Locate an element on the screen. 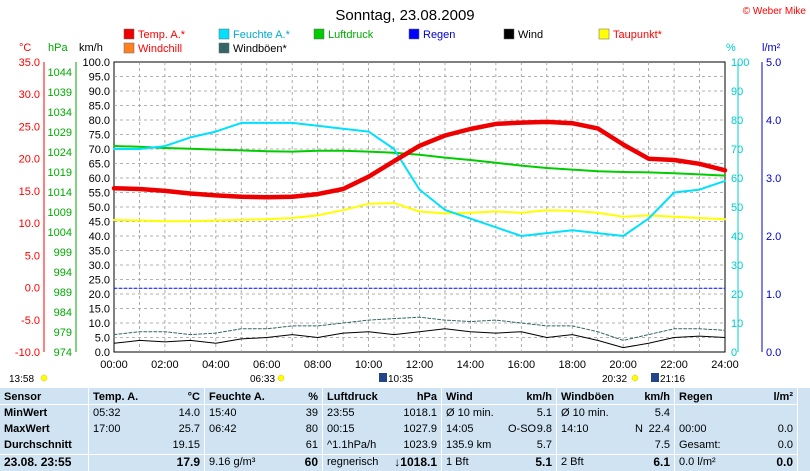 The height and width of the screenshot is (471, 810). current-datetime: 23.08. 23:55 is located at coordinates (38, 462).